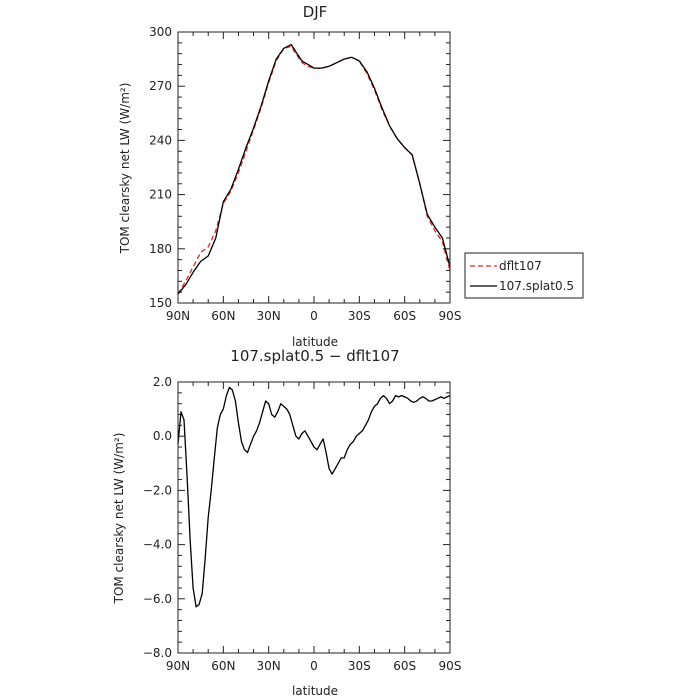 Image resolution: width=700 pixels, height=700 pixels. I want to click on legend-box, so click(524, 275).